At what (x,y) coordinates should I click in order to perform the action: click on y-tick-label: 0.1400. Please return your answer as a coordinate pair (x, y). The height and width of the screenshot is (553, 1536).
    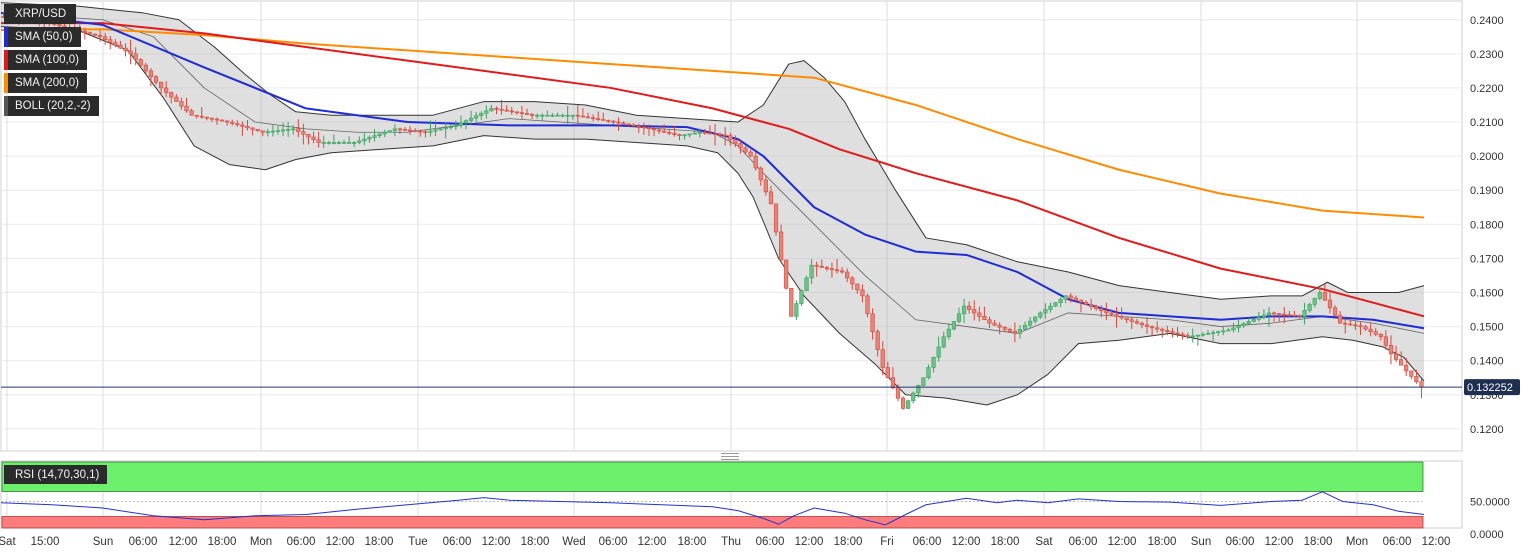
    Looking at the image, I should click on (1487, 362).